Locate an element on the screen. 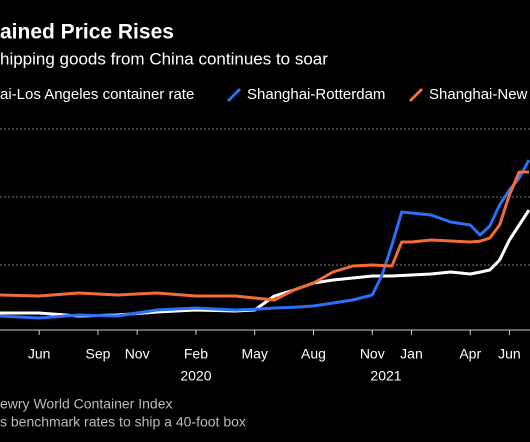 The image size is (530, 442). legend-label: Shanghai-New is located at coordinates (478, 94).